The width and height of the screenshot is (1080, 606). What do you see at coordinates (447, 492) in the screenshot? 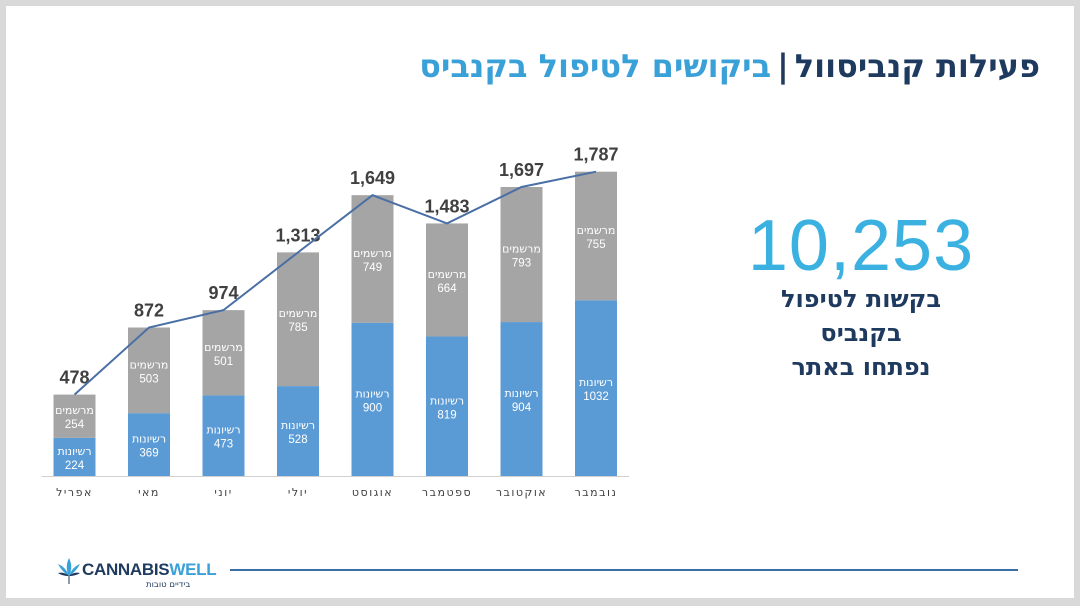
I see `x-tick-label: ספטמבר` at bounding box center [447, 492].